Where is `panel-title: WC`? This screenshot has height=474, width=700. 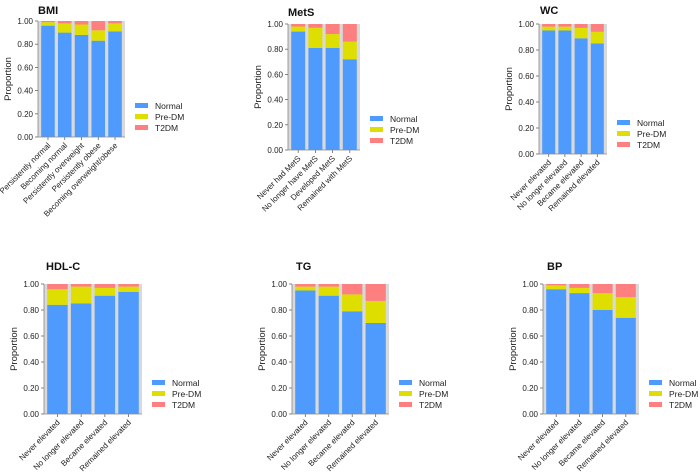 panel-title: WC is located at coordinates (549, 11).